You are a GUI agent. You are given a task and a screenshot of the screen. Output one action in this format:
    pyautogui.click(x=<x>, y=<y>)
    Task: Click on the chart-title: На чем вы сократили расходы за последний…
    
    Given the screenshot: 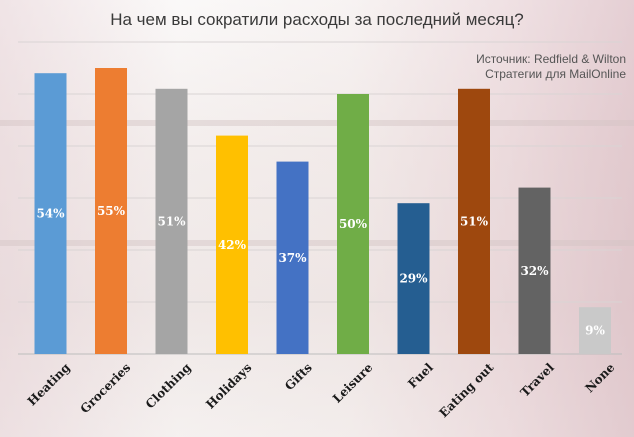 What is the action you would take?
    pyautogui.click(x=317, y=19)
    